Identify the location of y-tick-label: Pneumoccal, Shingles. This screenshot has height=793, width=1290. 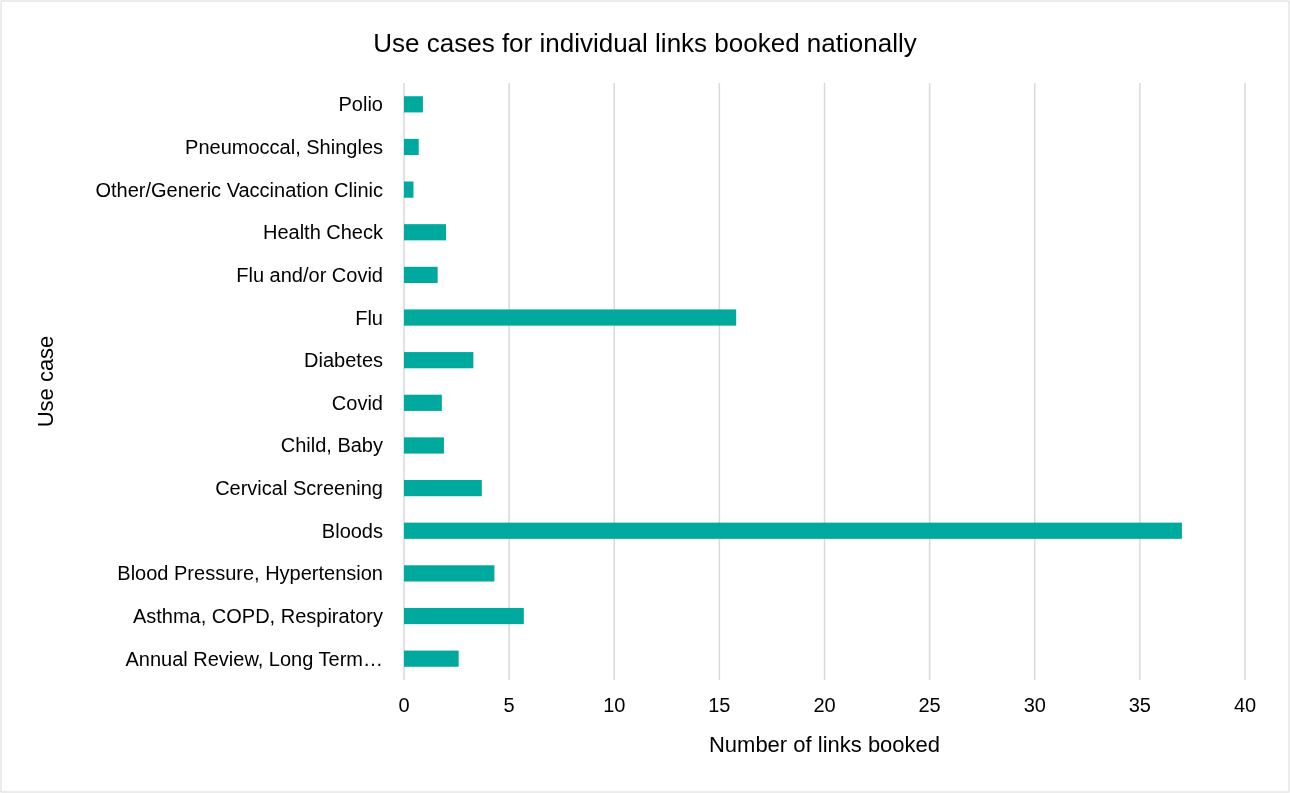
(284, 146).